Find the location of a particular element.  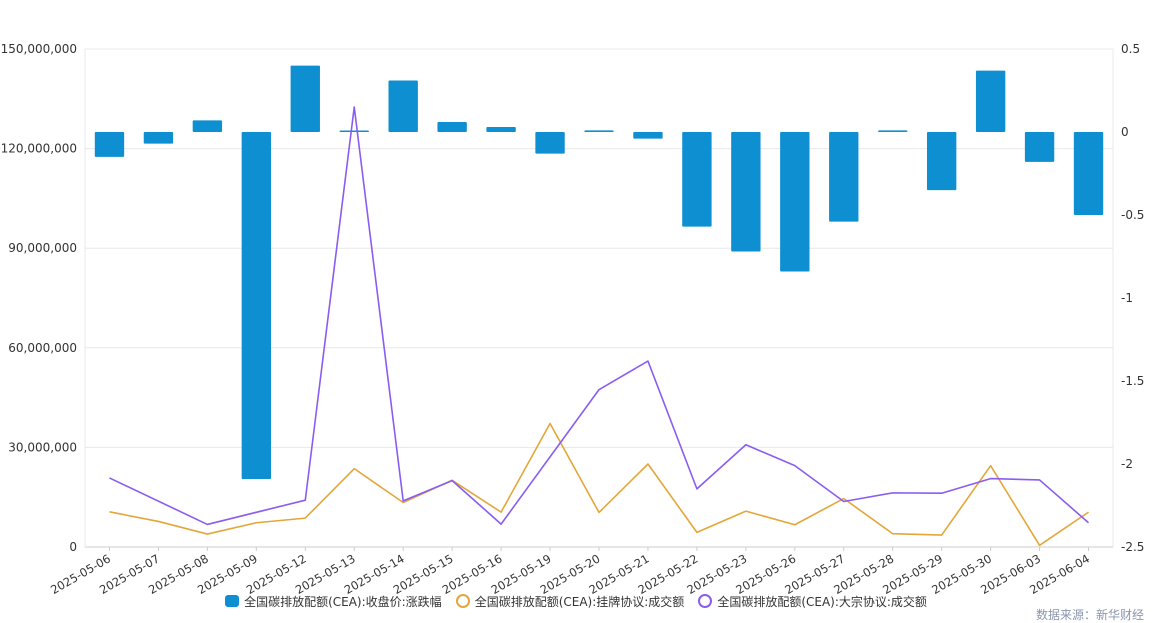

legend-item-change-pct: 全国碳排放配额(CEA):收盘价:涨跌幅 is located at coordinates (333, 601).